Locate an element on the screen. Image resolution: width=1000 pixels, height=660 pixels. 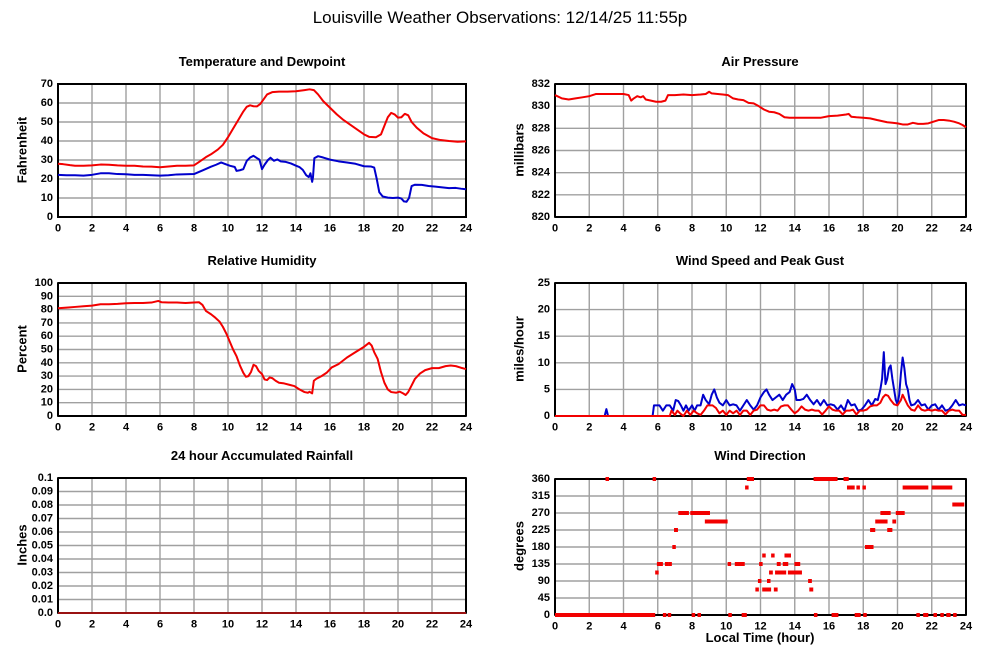
y-axis-label-percent: Percent is located at coordinates (22, 349).